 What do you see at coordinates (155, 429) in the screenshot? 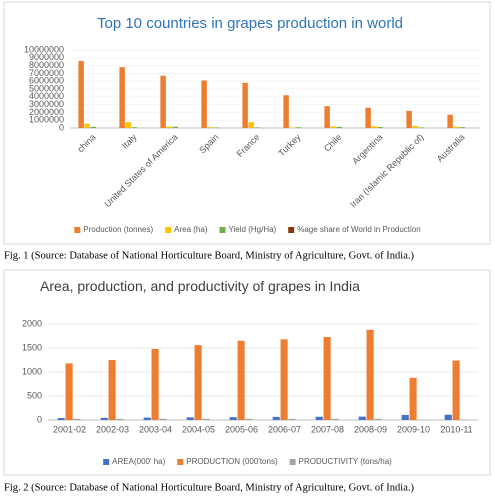
I see `x-tick-label: 2003-04` at bounding box center [155, 429].